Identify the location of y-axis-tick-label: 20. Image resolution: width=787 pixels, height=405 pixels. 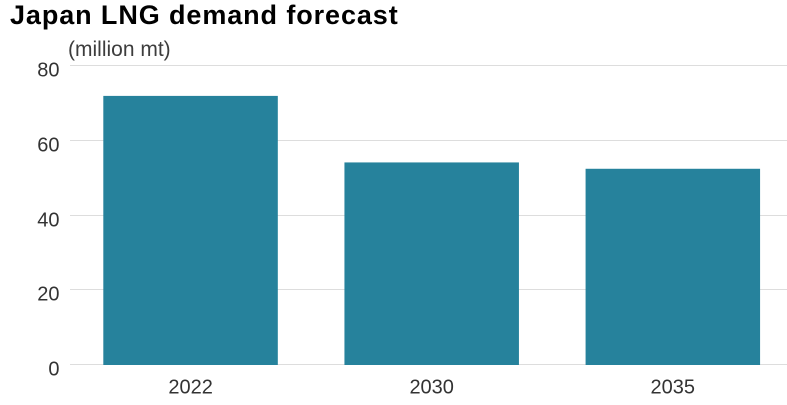
(48, 295).